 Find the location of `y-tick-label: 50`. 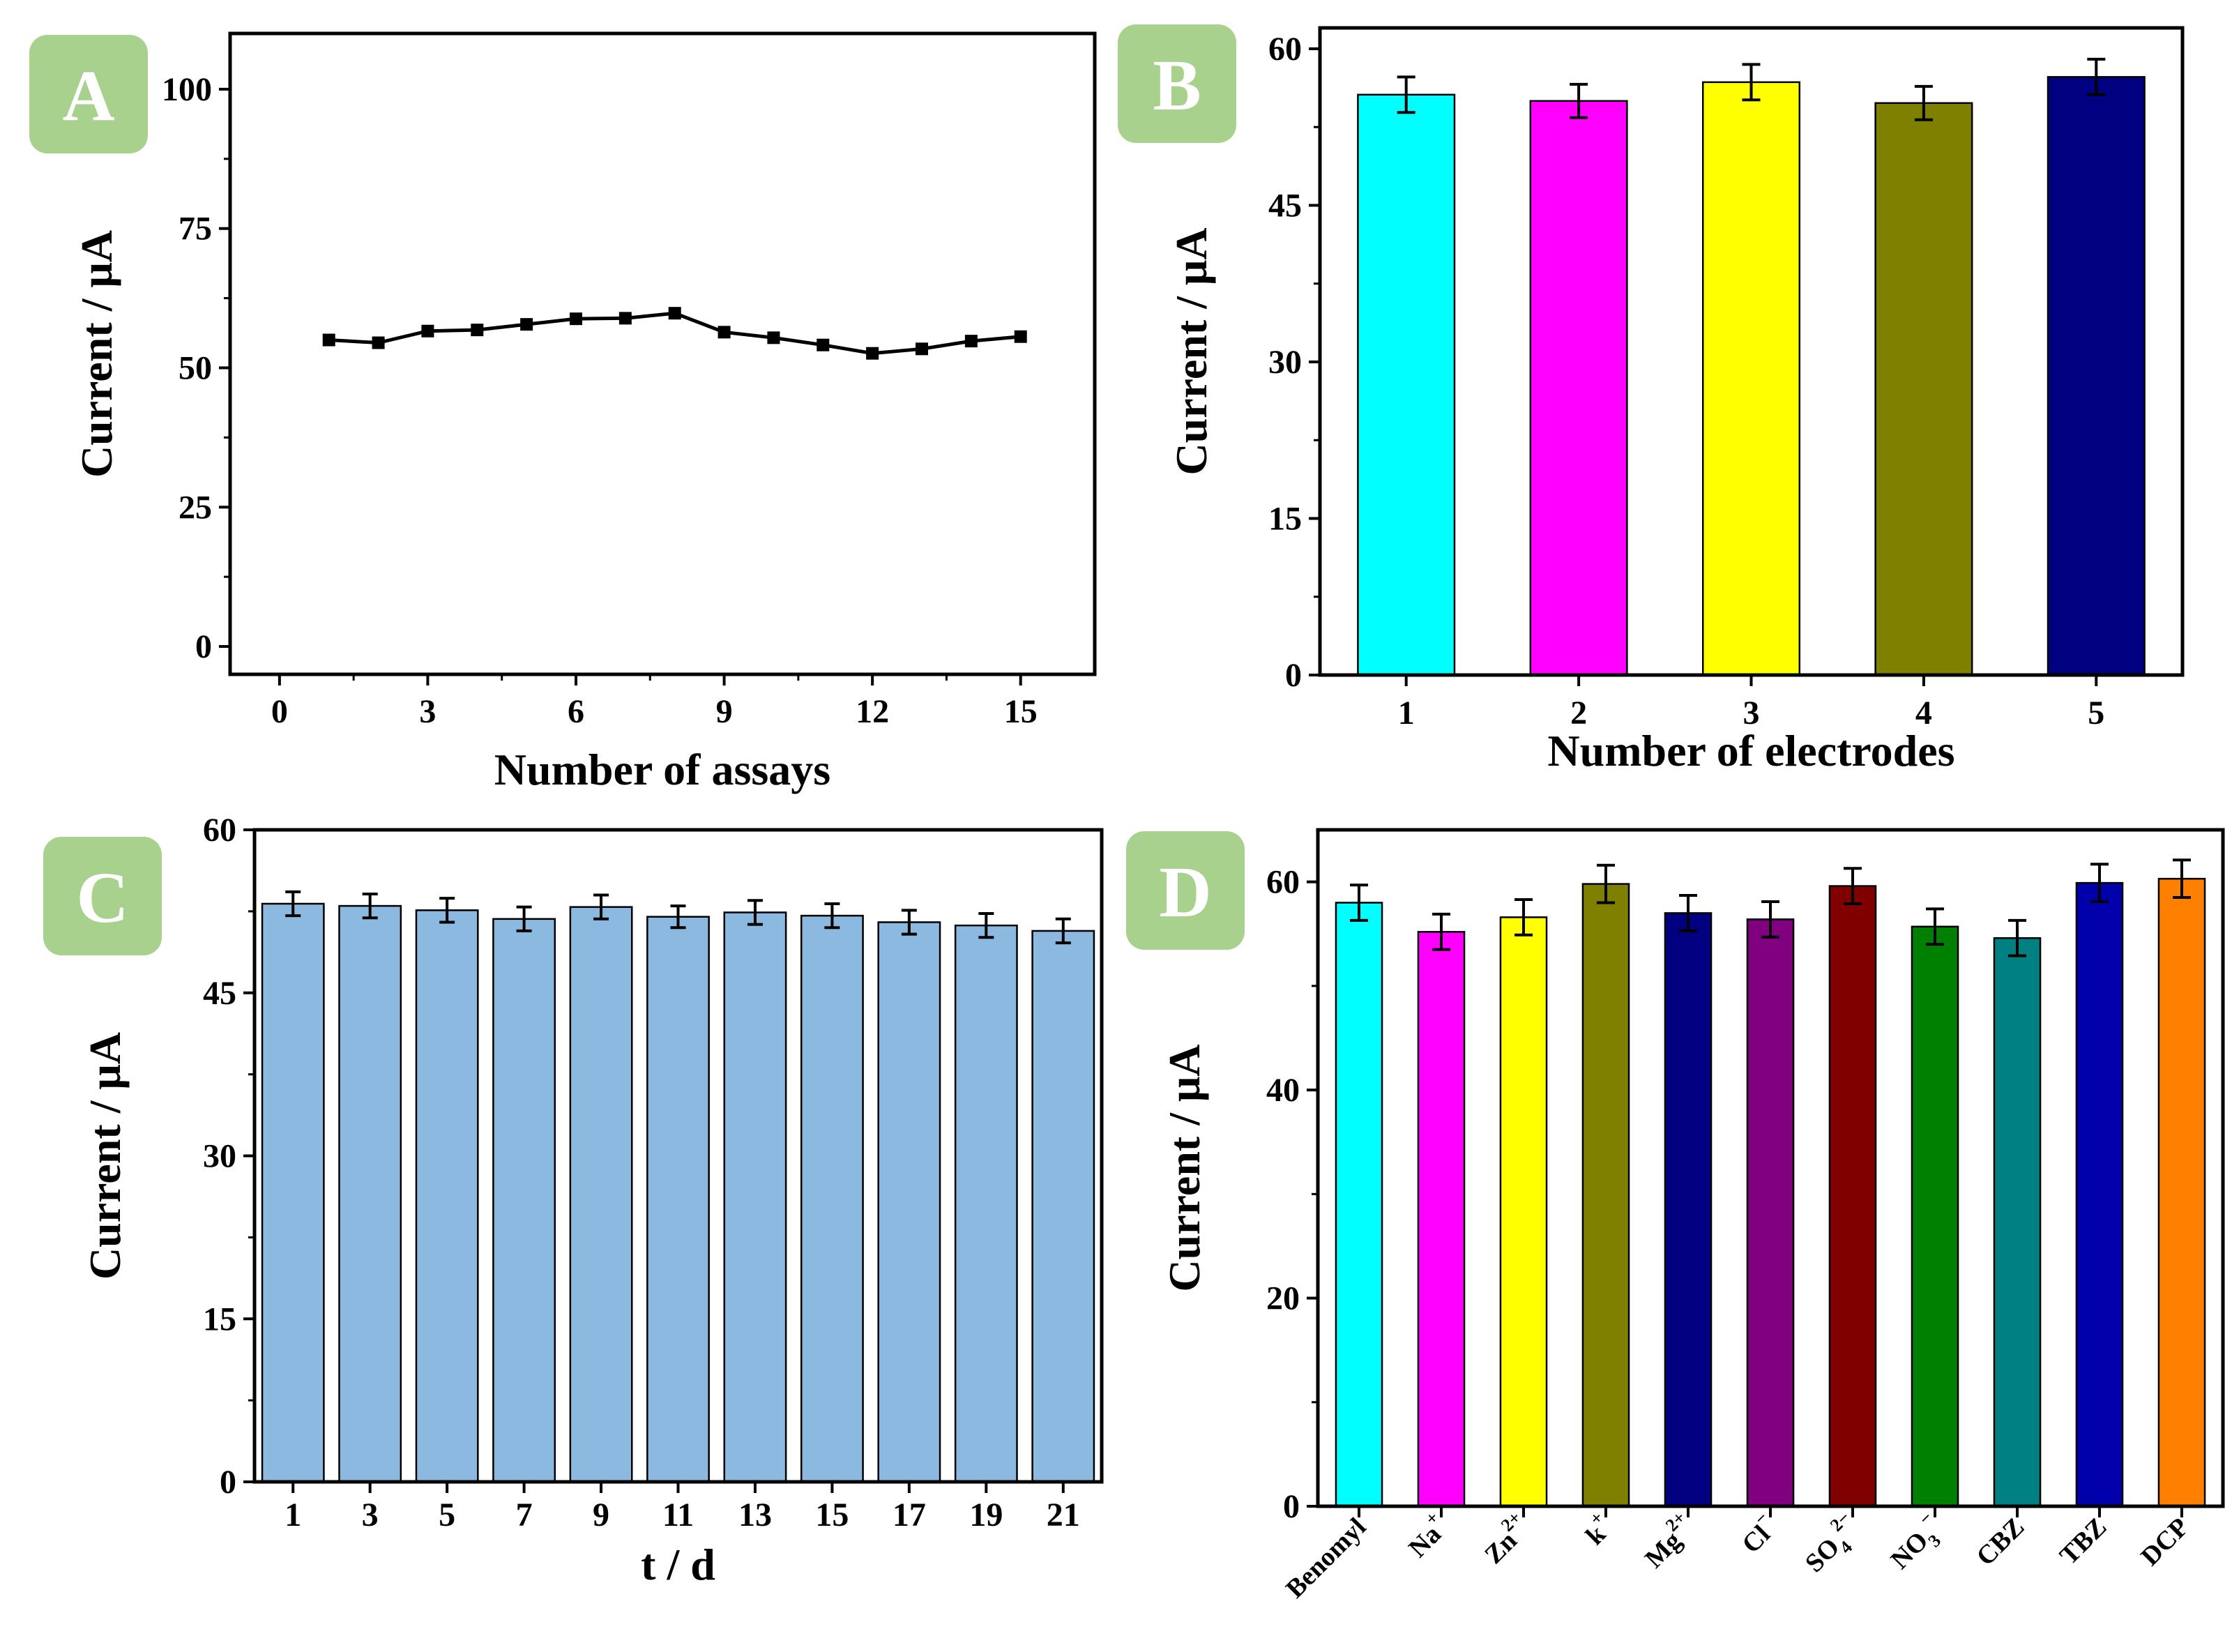

y-tick-label: 50 is located at coordinates (195, 367).